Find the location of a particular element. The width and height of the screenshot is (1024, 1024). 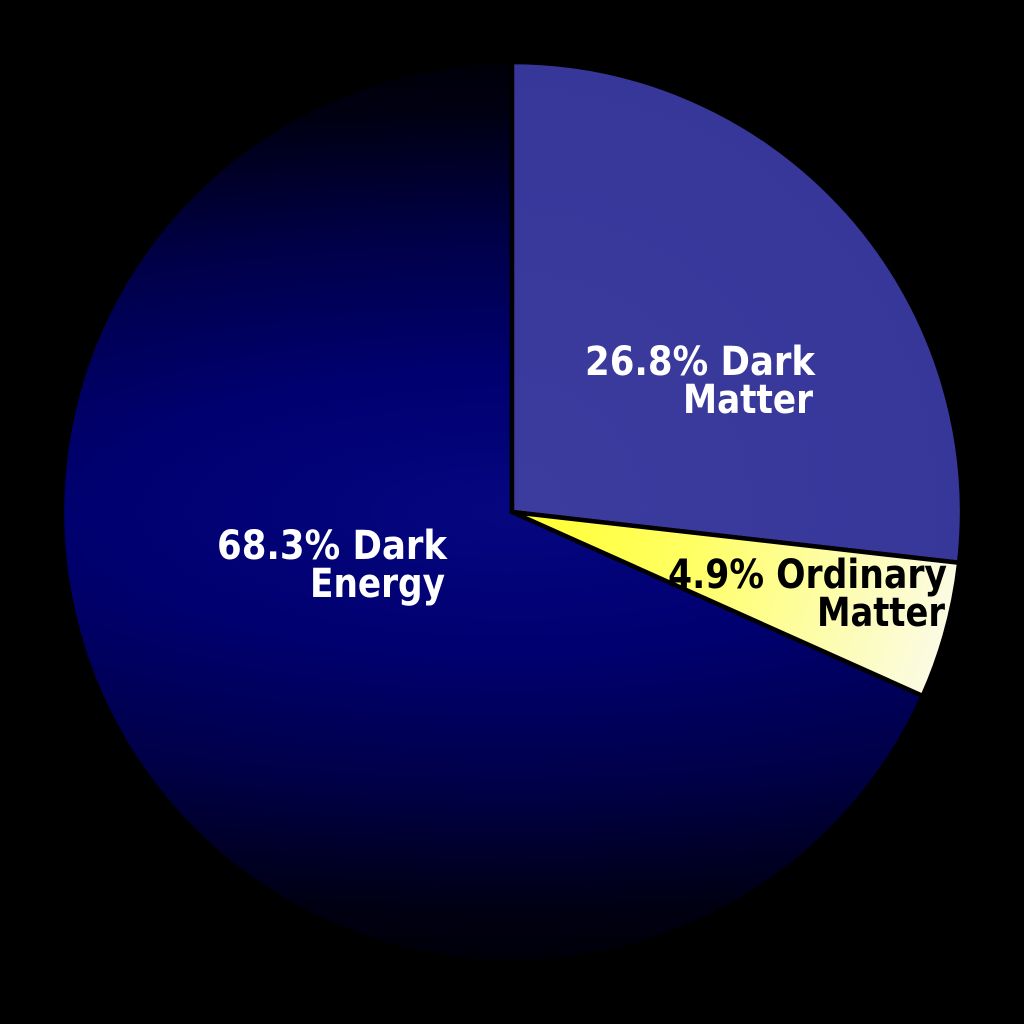

ordinary-matter-label-line2: Matter is located at coordinates (881, 613).